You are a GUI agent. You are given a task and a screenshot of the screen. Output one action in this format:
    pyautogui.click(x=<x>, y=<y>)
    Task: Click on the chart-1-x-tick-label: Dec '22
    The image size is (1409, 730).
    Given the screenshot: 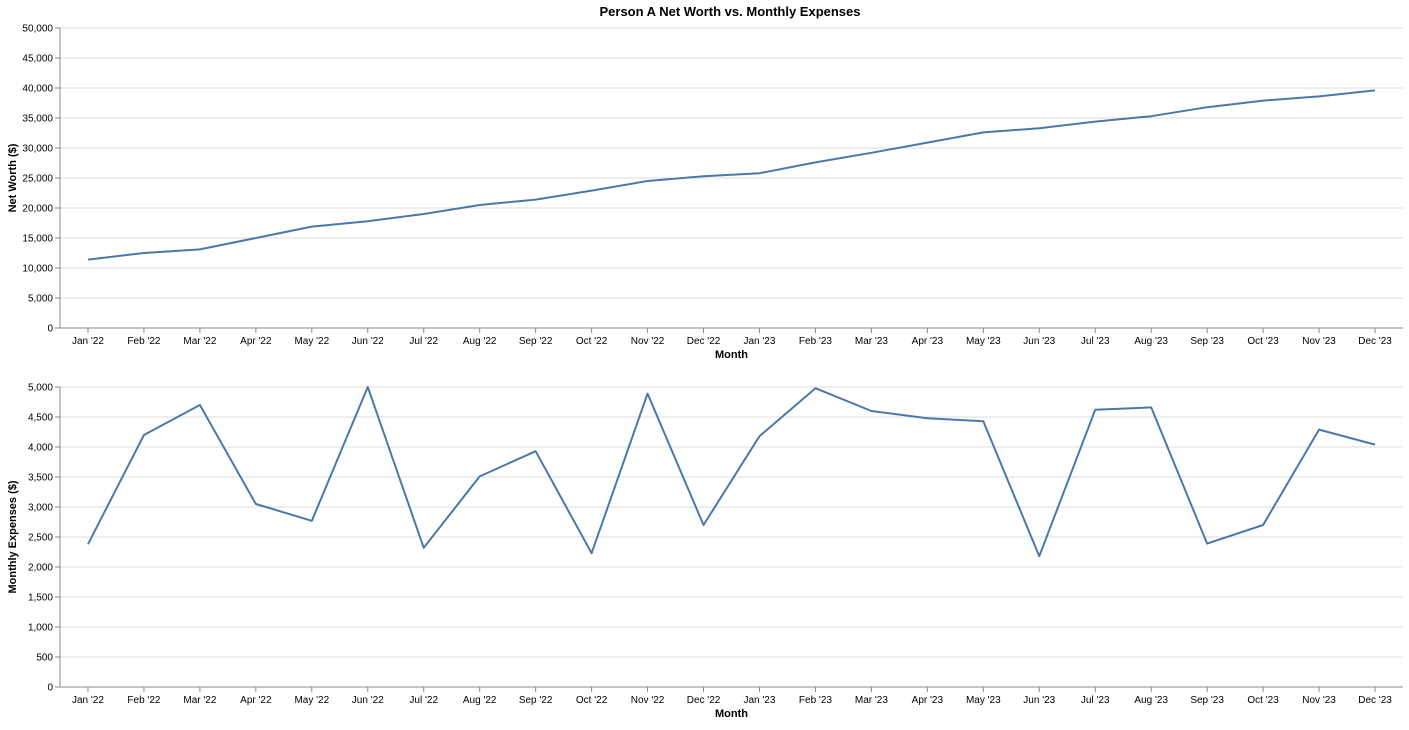 What is the action you would take?
    pyautogui.click(x=704, y=341)
    